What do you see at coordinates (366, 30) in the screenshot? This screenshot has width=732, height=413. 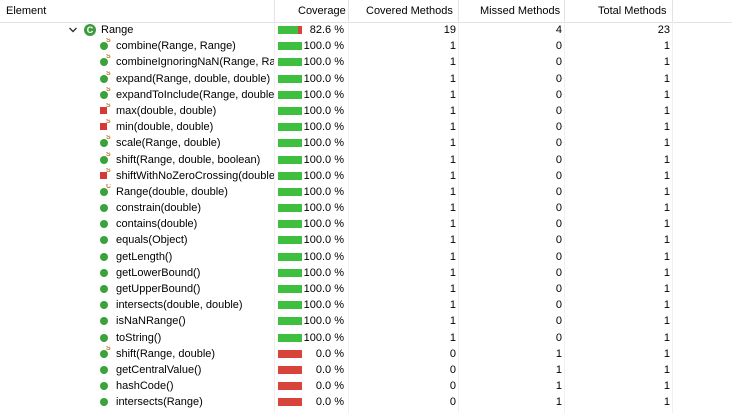 I see `class-row-range: C Range 82.6 % 19 4 23` at bounding box center [366, 30].